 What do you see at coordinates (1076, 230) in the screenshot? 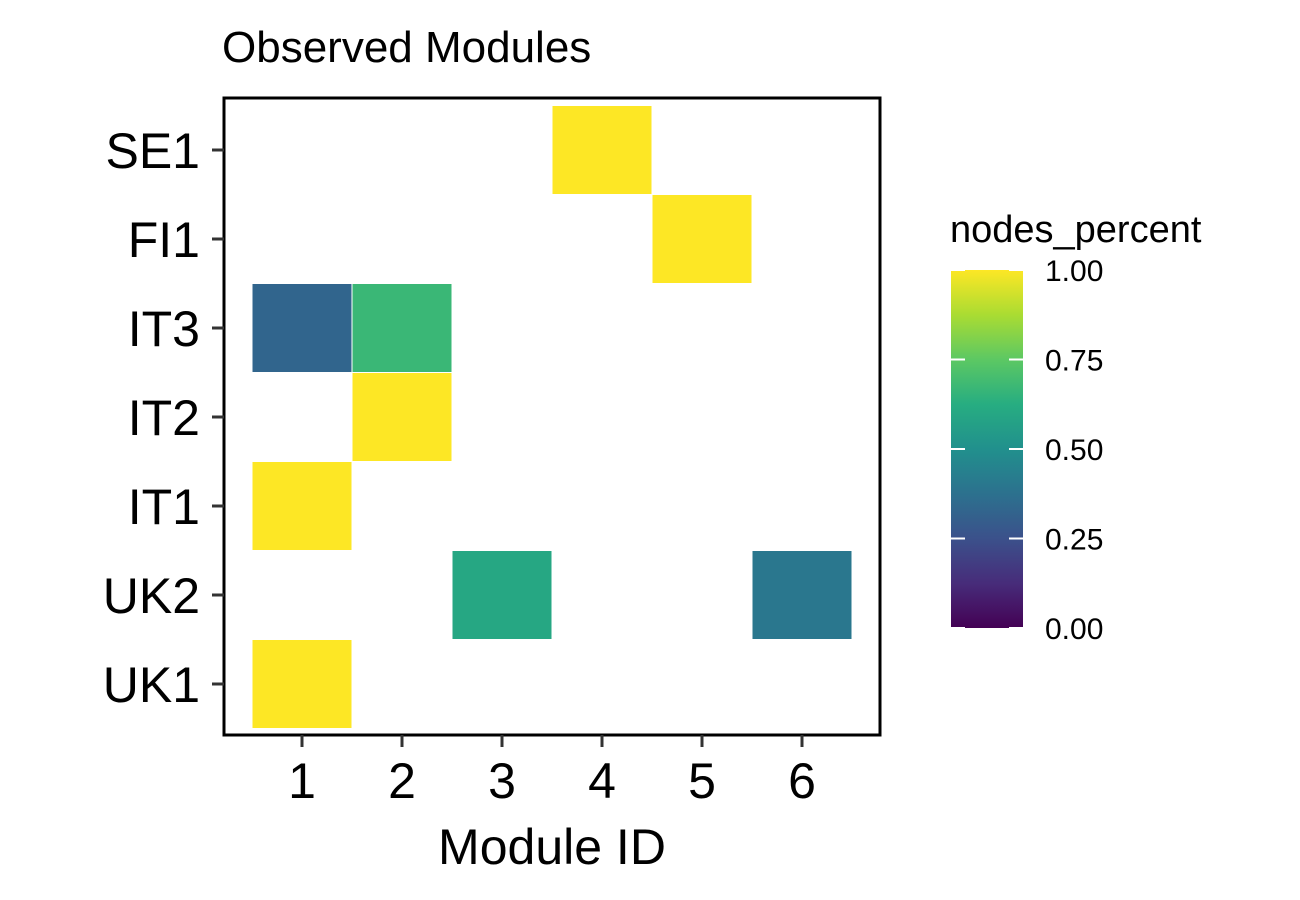
I see `legend-title: nodes_percent` at bounding box center [1076, 230].